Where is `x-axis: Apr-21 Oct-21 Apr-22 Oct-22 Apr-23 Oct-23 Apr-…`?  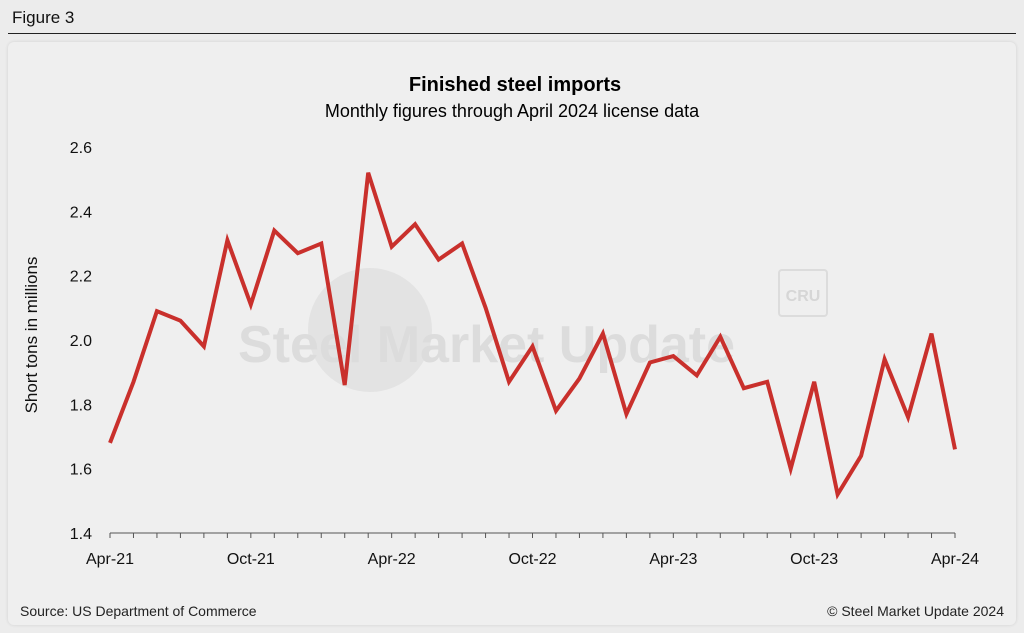 x-axis: Apr-21 Oct-21 Apr-22 Oct-22 Apr-23 Oct-23 Apr-… is located at coordinates (532, 550).